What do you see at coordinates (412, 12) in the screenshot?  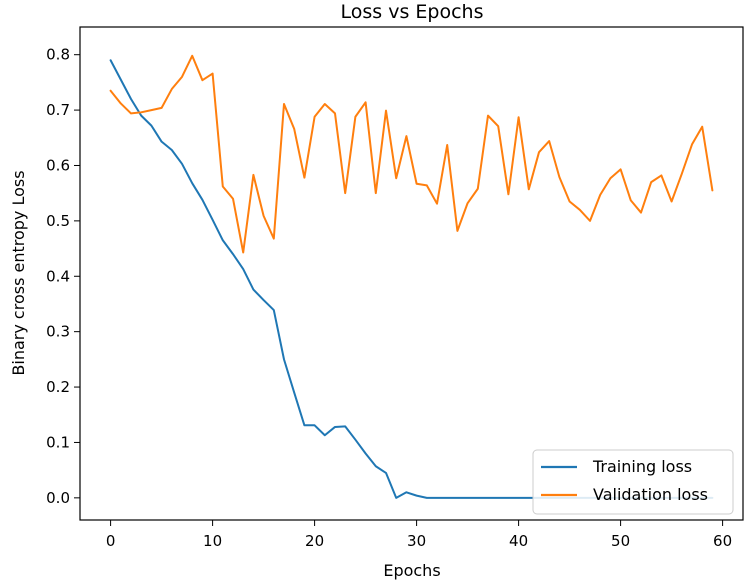 I see `chart-title: Loss vs Epochs` at bounding box center [412, 12].